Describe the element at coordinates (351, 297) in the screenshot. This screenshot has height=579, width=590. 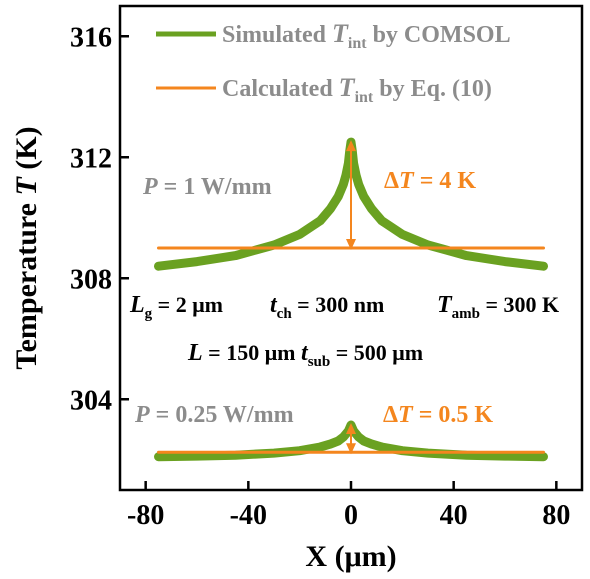
I see `delta-arrows` at that location.